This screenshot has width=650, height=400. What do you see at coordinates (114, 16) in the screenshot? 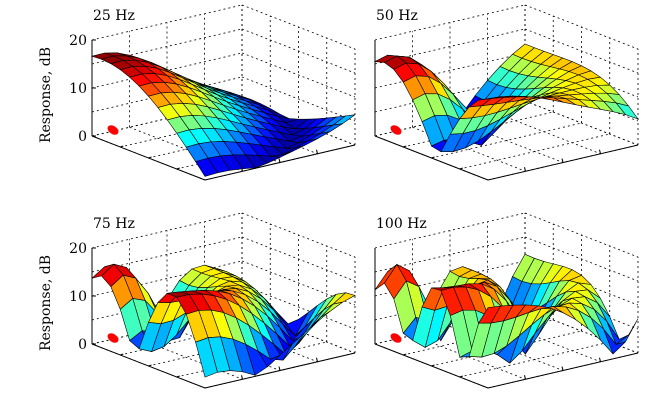
I see `panel-title: 25 Hz` at bounding box center [114, 16].